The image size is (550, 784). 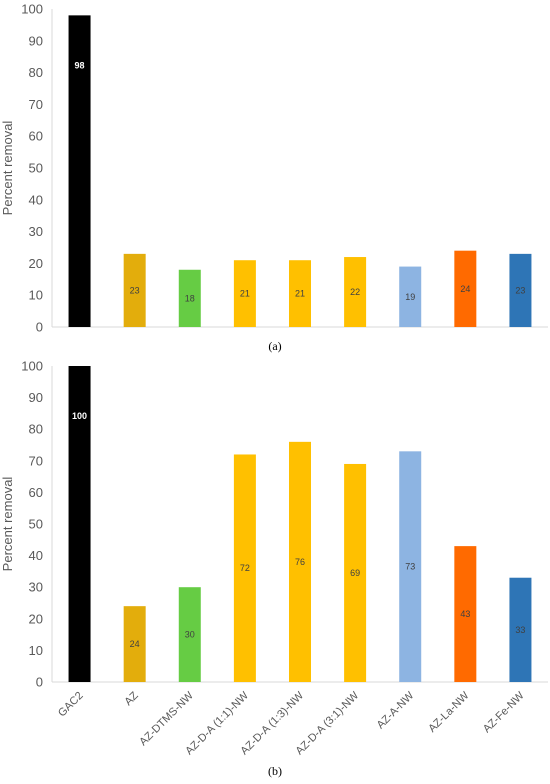 I want to click on data-label: 98, so click(x=80, y=65).